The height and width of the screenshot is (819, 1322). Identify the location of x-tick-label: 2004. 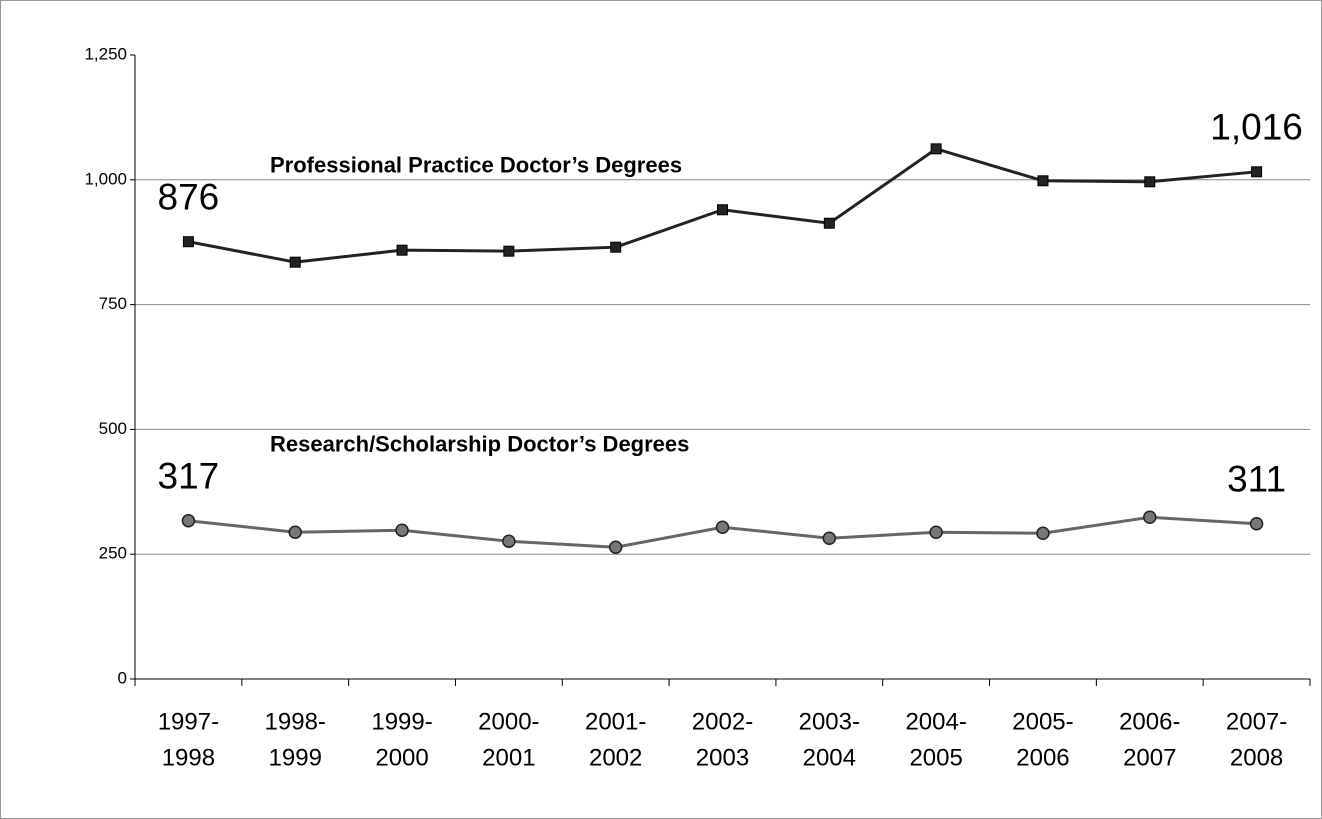
(829, 757).